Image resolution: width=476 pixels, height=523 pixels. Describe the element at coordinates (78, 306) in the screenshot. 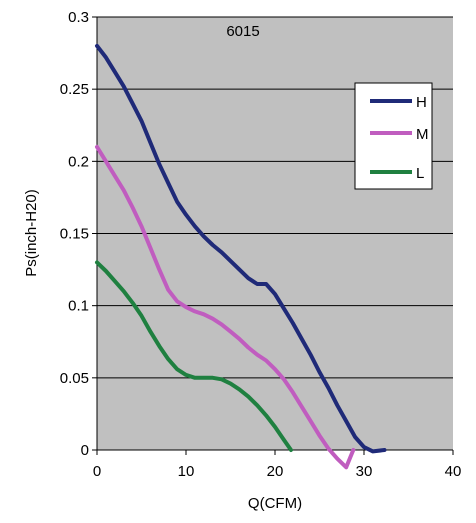

I see `y-tick-label: 0.1` at that location.